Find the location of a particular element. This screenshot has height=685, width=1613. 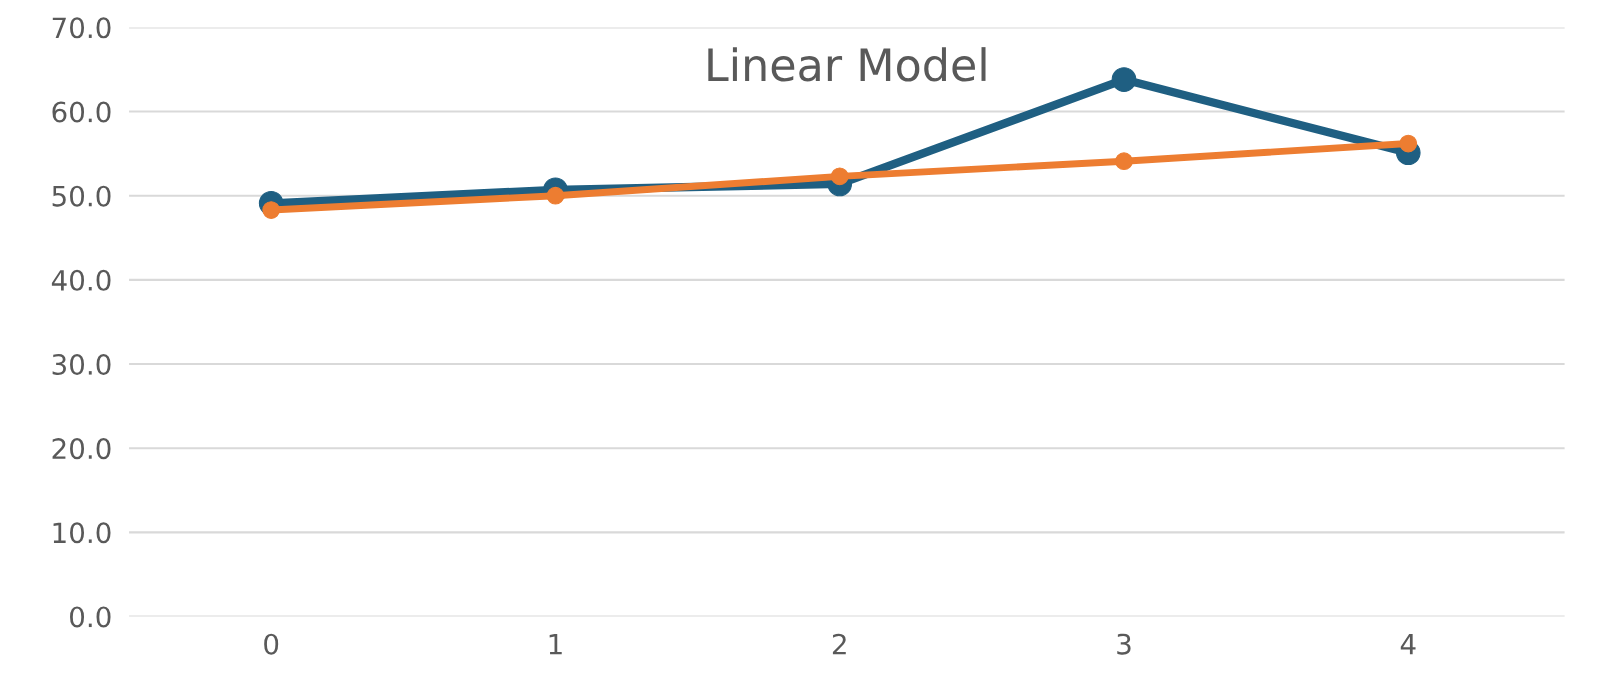

y-tick-label: 40.0 is located at coordinates (81, 280).